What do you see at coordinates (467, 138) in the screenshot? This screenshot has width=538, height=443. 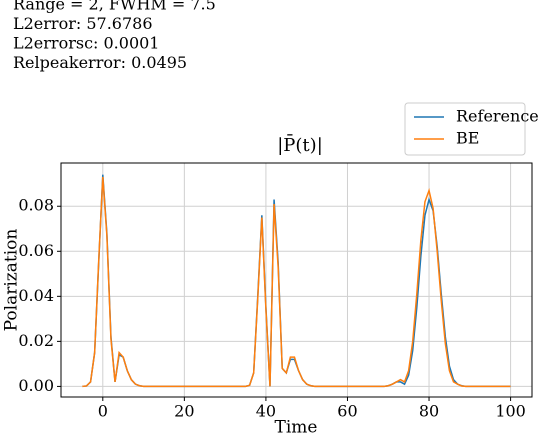 I see `legend-label: BE` at bounding box center [467, 138].